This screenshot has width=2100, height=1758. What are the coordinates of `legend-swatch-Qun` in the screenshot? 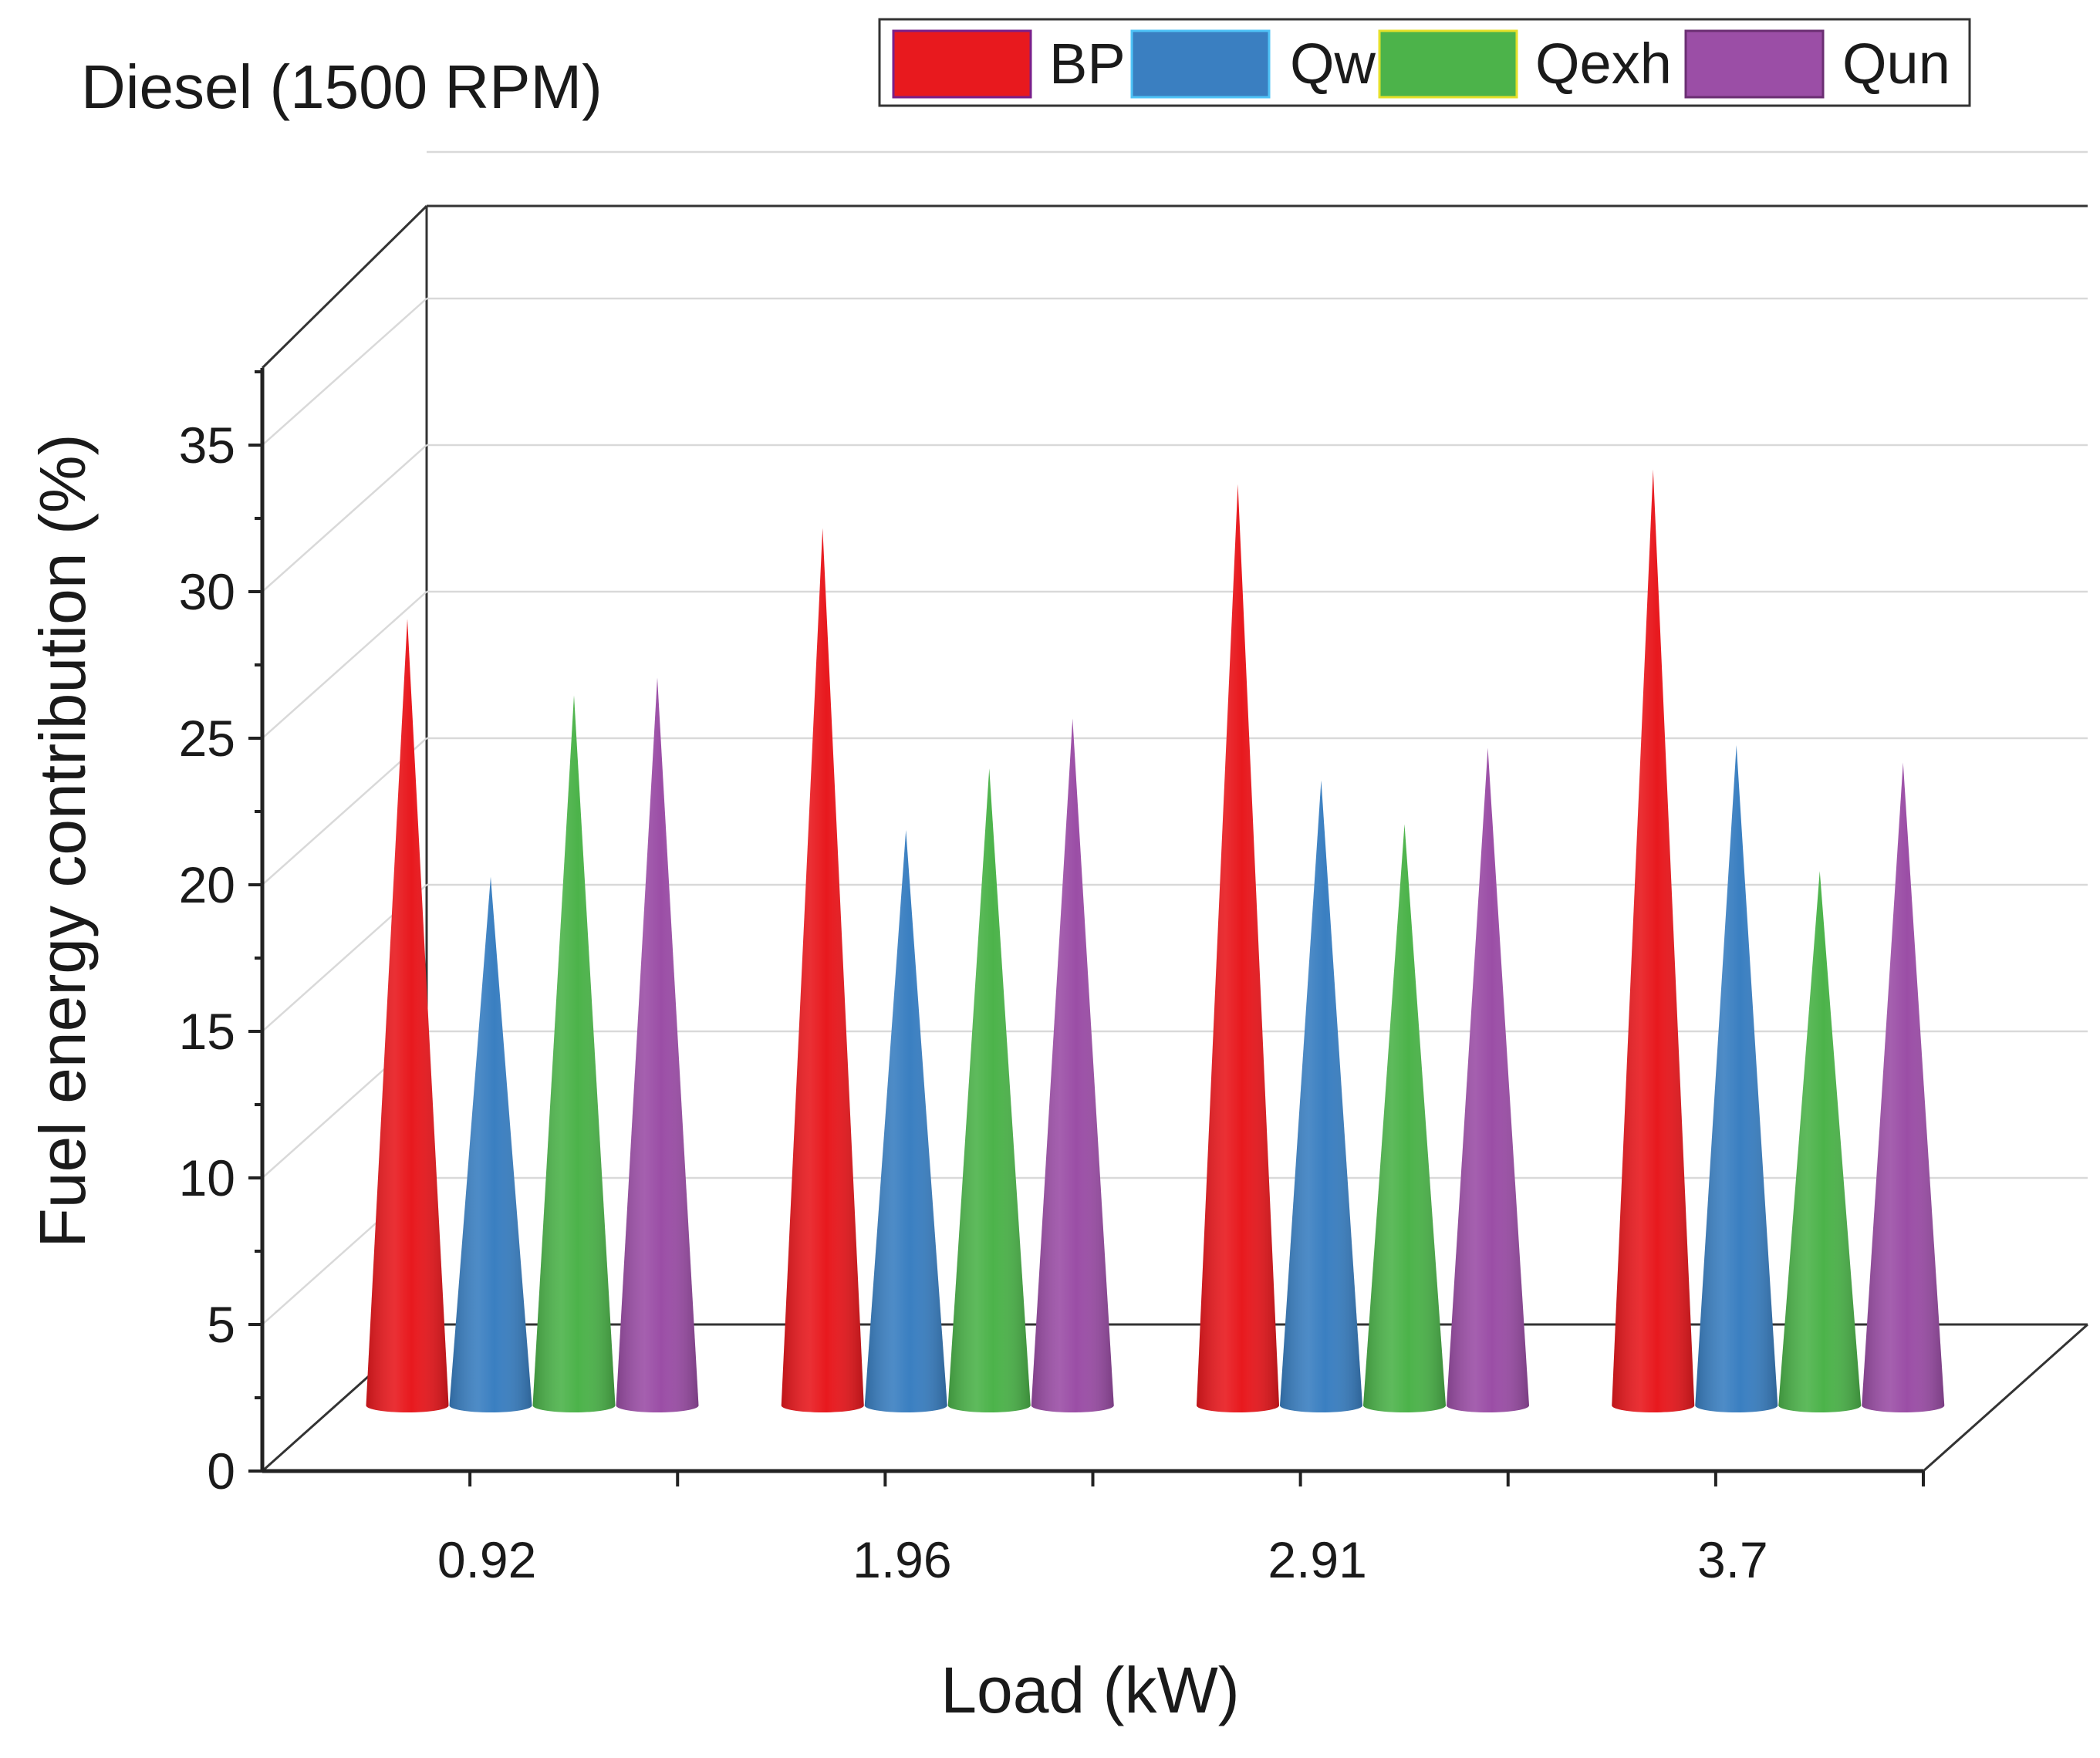 It's located at (1754, 64).